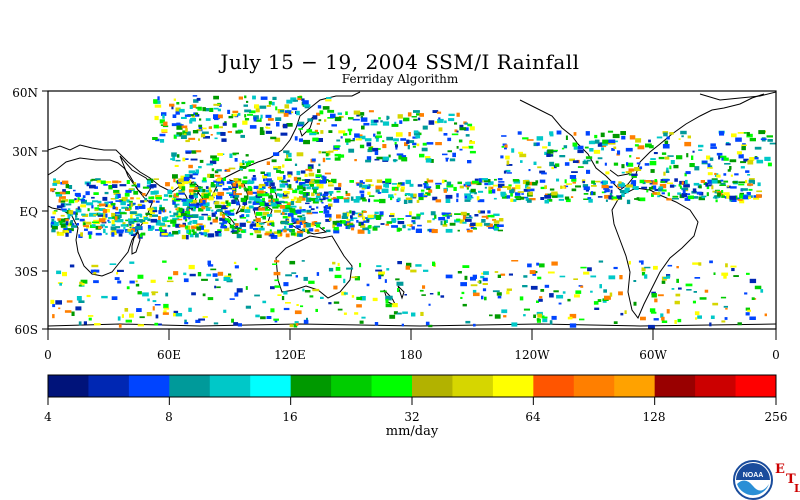  Describe the element at coordinates (791, 479) in the screenshot. I see `etl-letter-t: T` at that location.